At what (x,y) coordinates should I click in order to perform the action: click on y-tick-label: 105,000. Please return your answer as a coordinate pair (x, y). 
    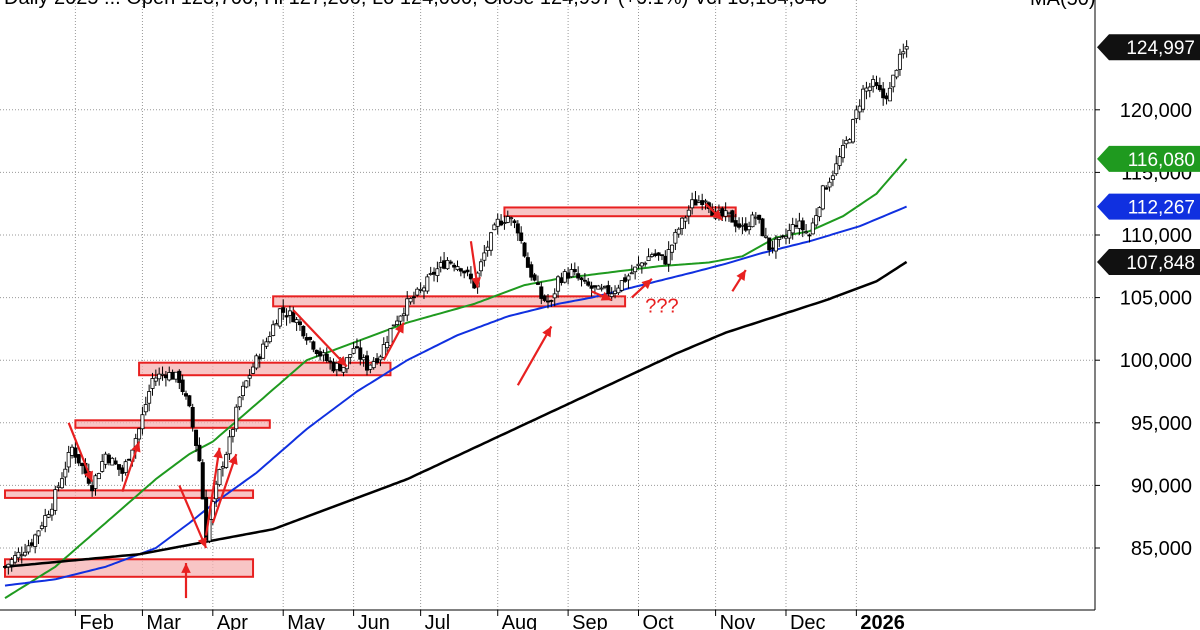
    Looking at the image, I should click on (1156, 299).